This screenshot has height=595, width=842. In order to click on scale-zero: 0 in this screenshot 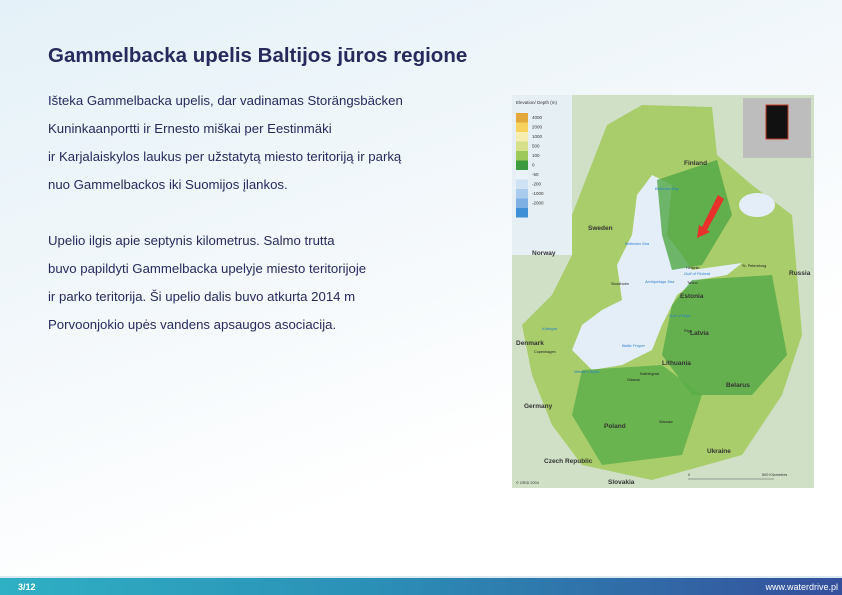, I will do `click(689, 475)`.